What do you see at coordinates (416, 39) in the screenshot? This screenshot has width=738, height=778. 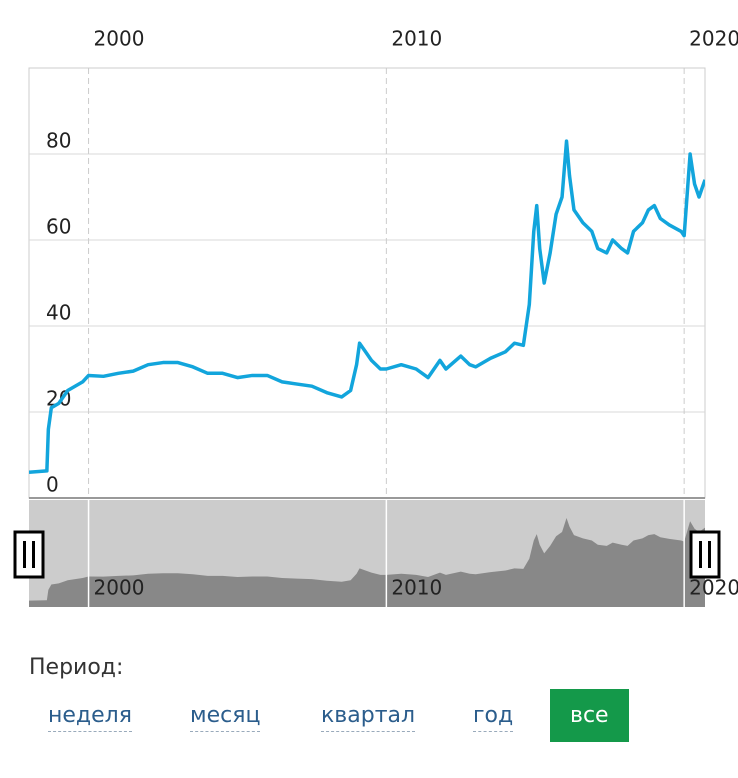 I see `x-tick-label: 2010` at bounding box center [416, 39].